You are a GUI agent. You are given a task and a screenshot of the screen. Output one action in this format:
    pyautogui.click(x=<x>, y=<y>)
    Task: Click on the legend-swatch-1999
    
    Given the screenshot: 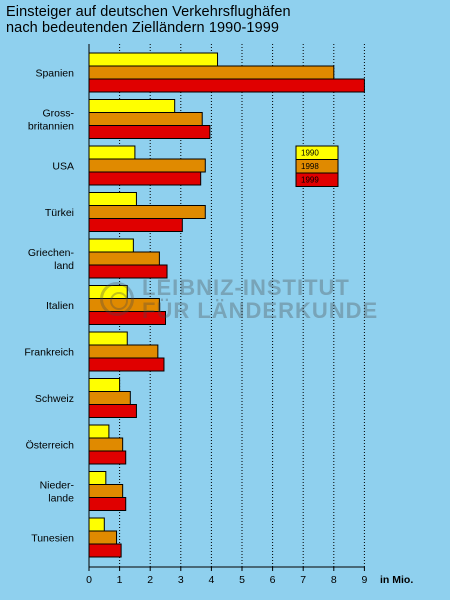 What is the action you would take?
    pyautogui.click(x=317, y=179)
    